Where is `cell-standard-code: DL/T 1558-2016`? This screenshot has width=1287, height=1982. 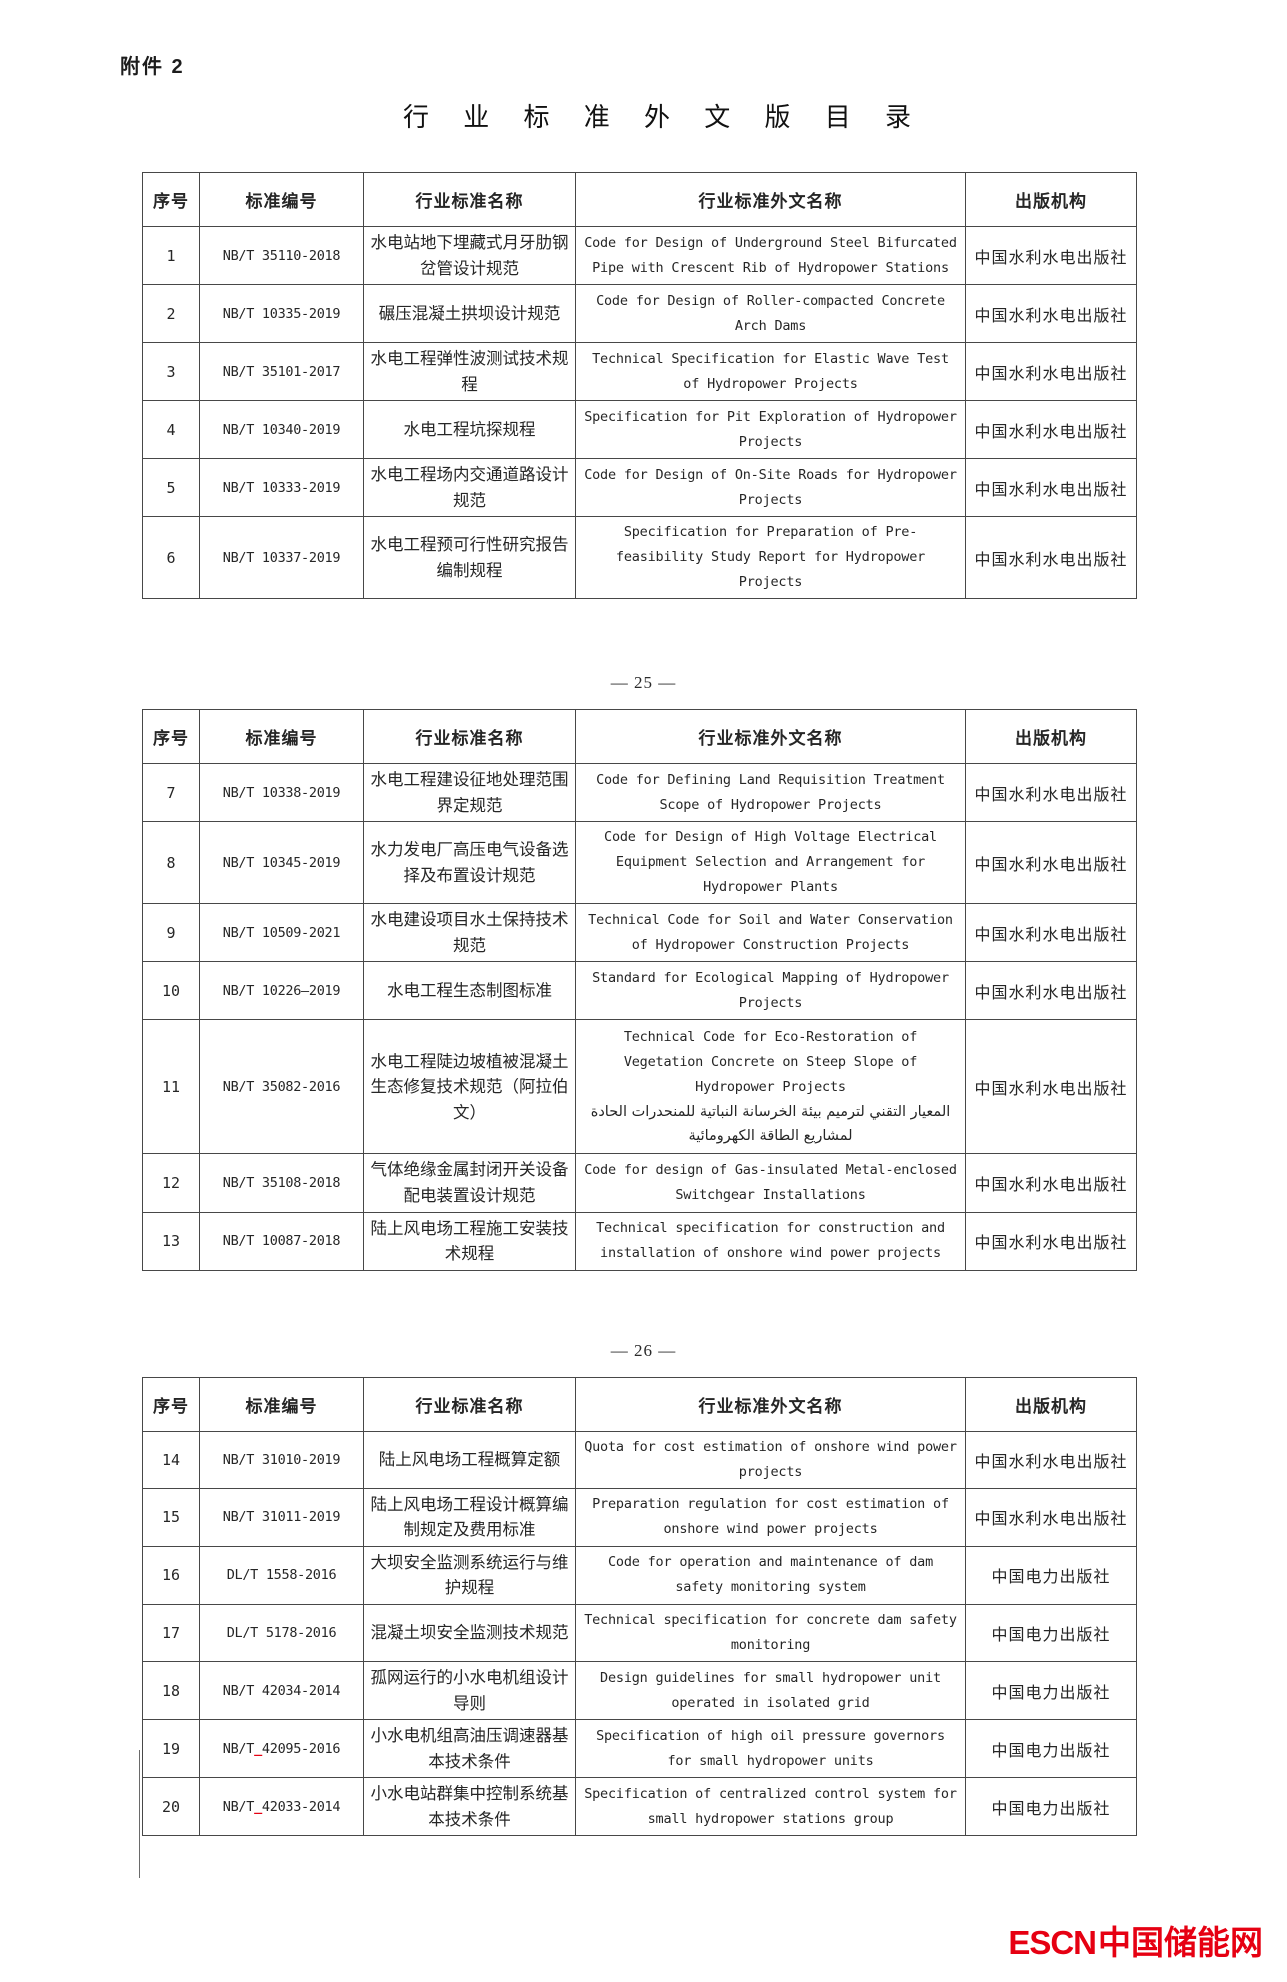 cell-standard-code: DL/T 1558-2016 is located at coordinates (281, 1575).